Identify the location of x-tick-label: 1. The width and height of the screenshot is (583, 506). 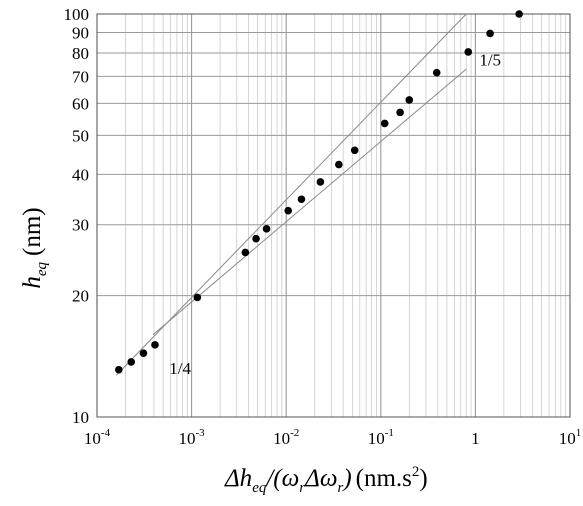
(475, 438).